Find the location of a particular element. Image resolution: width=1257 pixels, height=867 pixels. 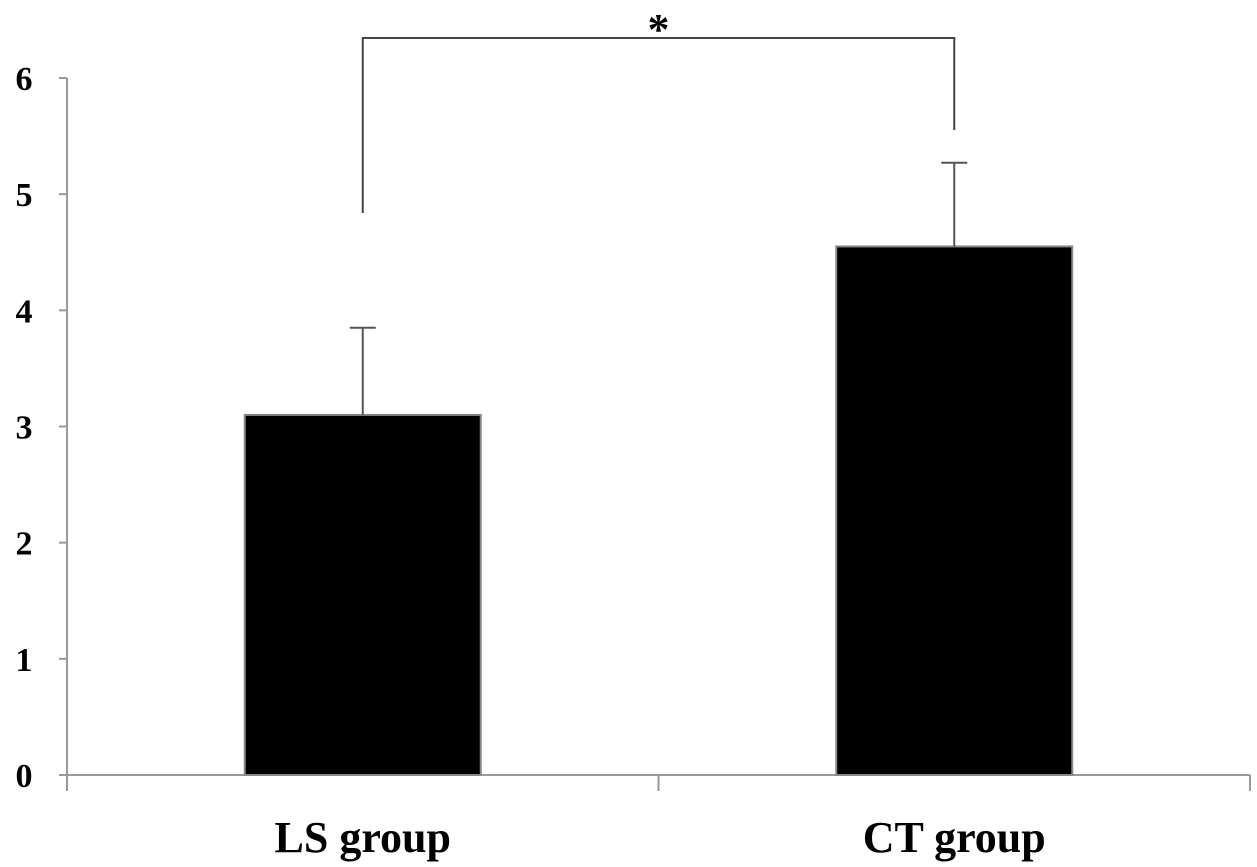

y-tick-label: 1 is located at coordinates (24, 660).